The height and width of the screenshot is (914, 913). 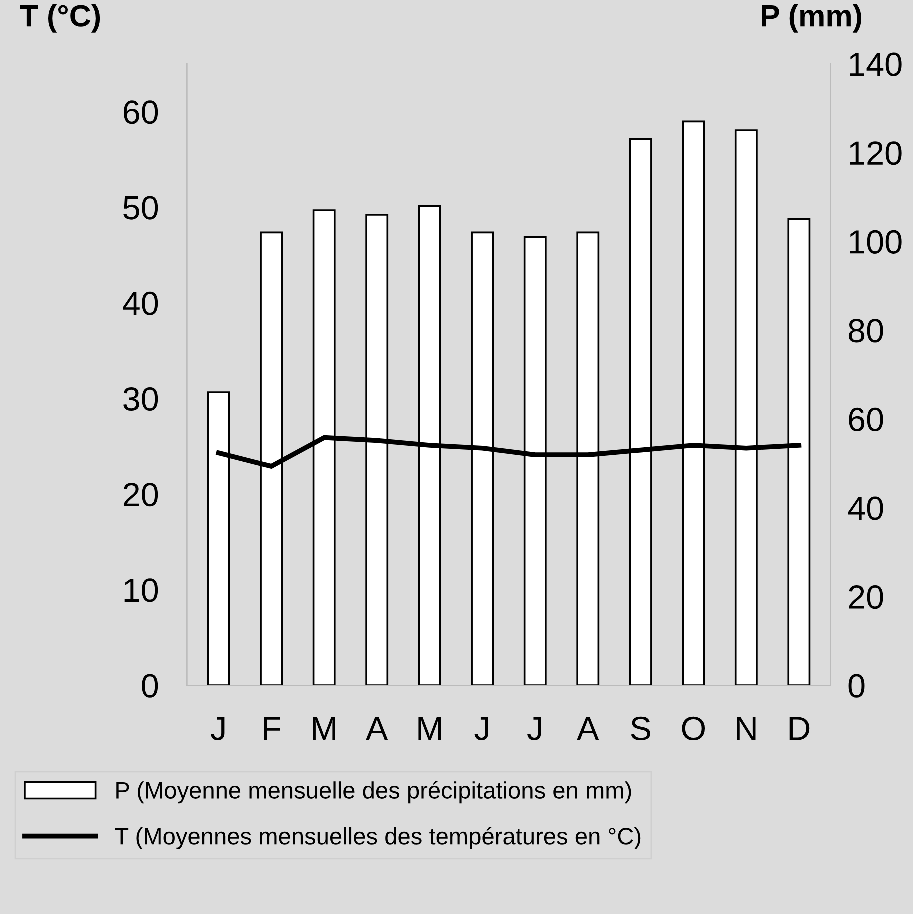 What do you see at coordinates (876, 154) in the screenshot?
I see `y2-tick-label: 120` at bounding box center [876, 154].